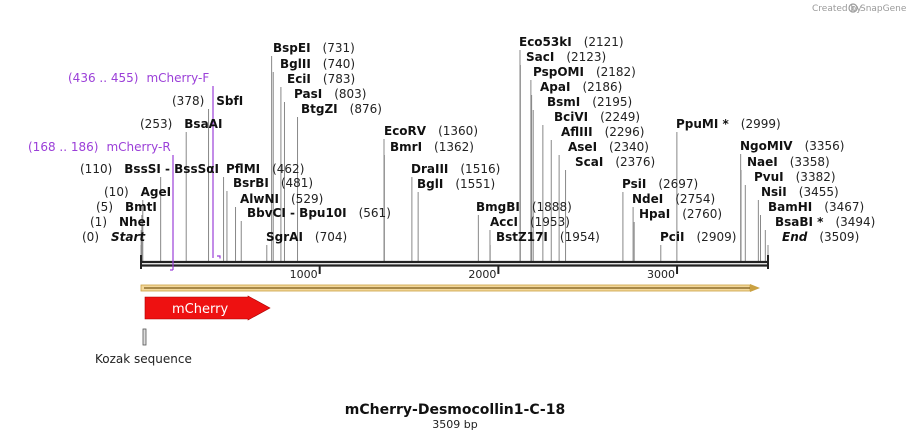 This screenshot has width=909, height=440. I want to click on site-pos-psii: (2697), so click(678, 184).